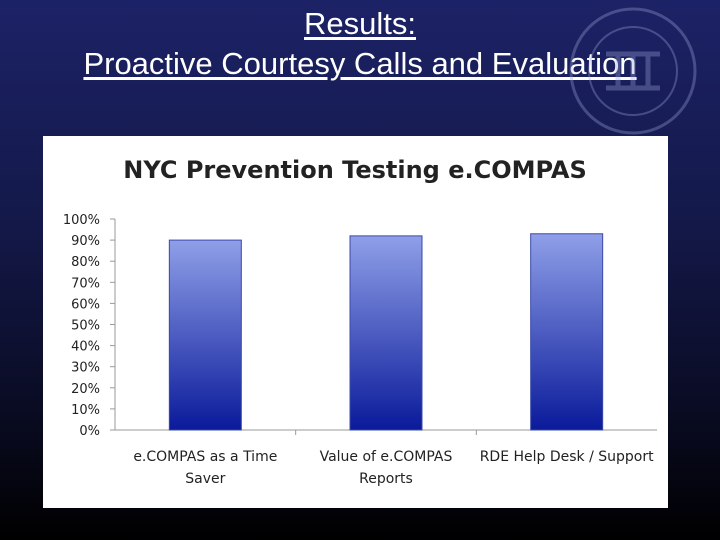 This screenshot has width=720, height=540. What do you see at coordinates (386, 479) in the screenshot?
I see `x-category-label-line: Reports` at bounding box center [386, 479].